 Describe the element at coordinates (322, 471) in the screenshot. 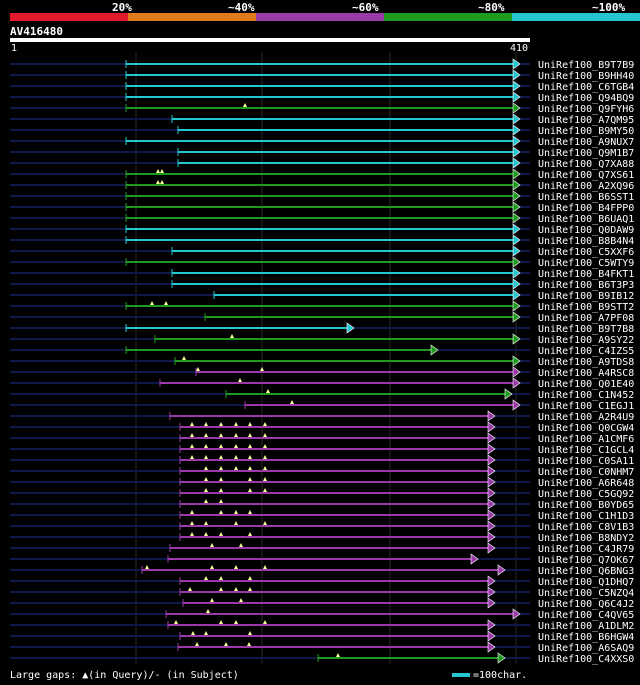

I see `hit-row: UniRef100_C0NHM7` at that location.